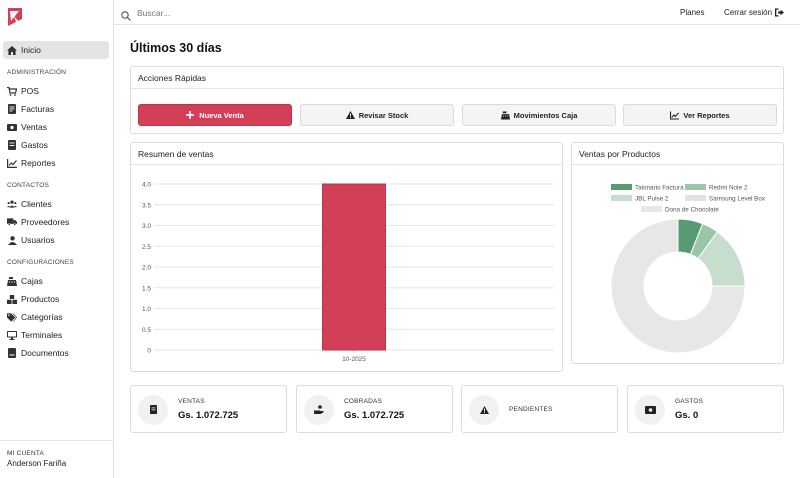 The image size is (800, 478). What do you see at coordinates (42, 317) in the screenshot?
I see `sidebar-item-label: Categorías` at bounding box center [42, 317].